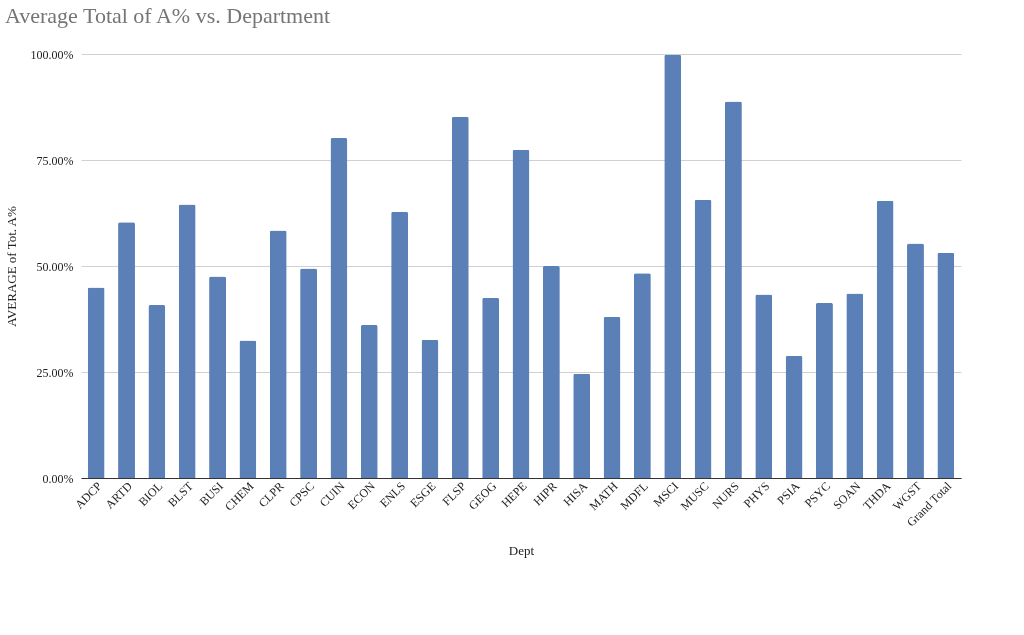 The image size is (1024, 635). Describe the element at coordinates (55, 372) in the screenshot. I see `y-tick-label: 25.00%` at that location.